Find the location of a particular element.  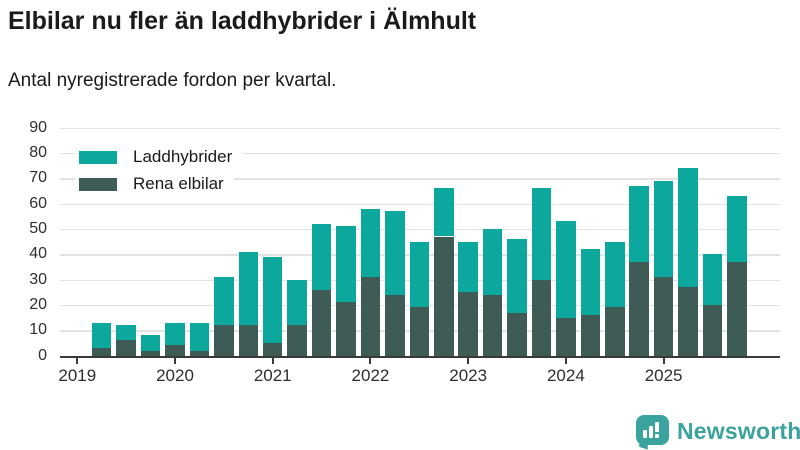

y-axis-tick-label: 50 is located at coordinates (38, 228).